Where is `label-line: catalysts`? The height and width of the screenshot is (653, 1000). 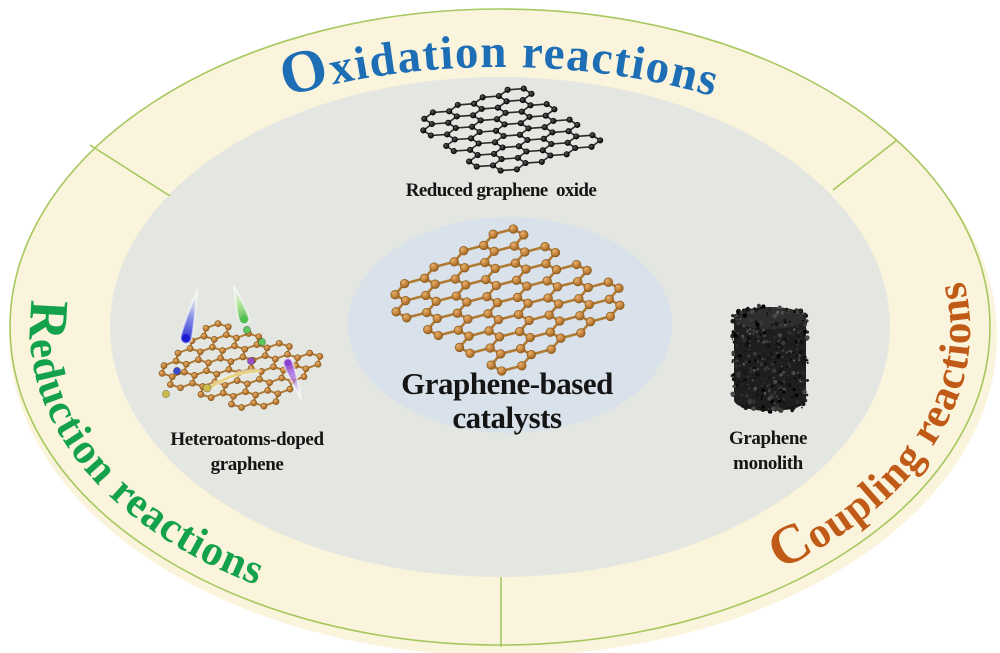
label-line: catalysts is located at coordinates (507, 417).